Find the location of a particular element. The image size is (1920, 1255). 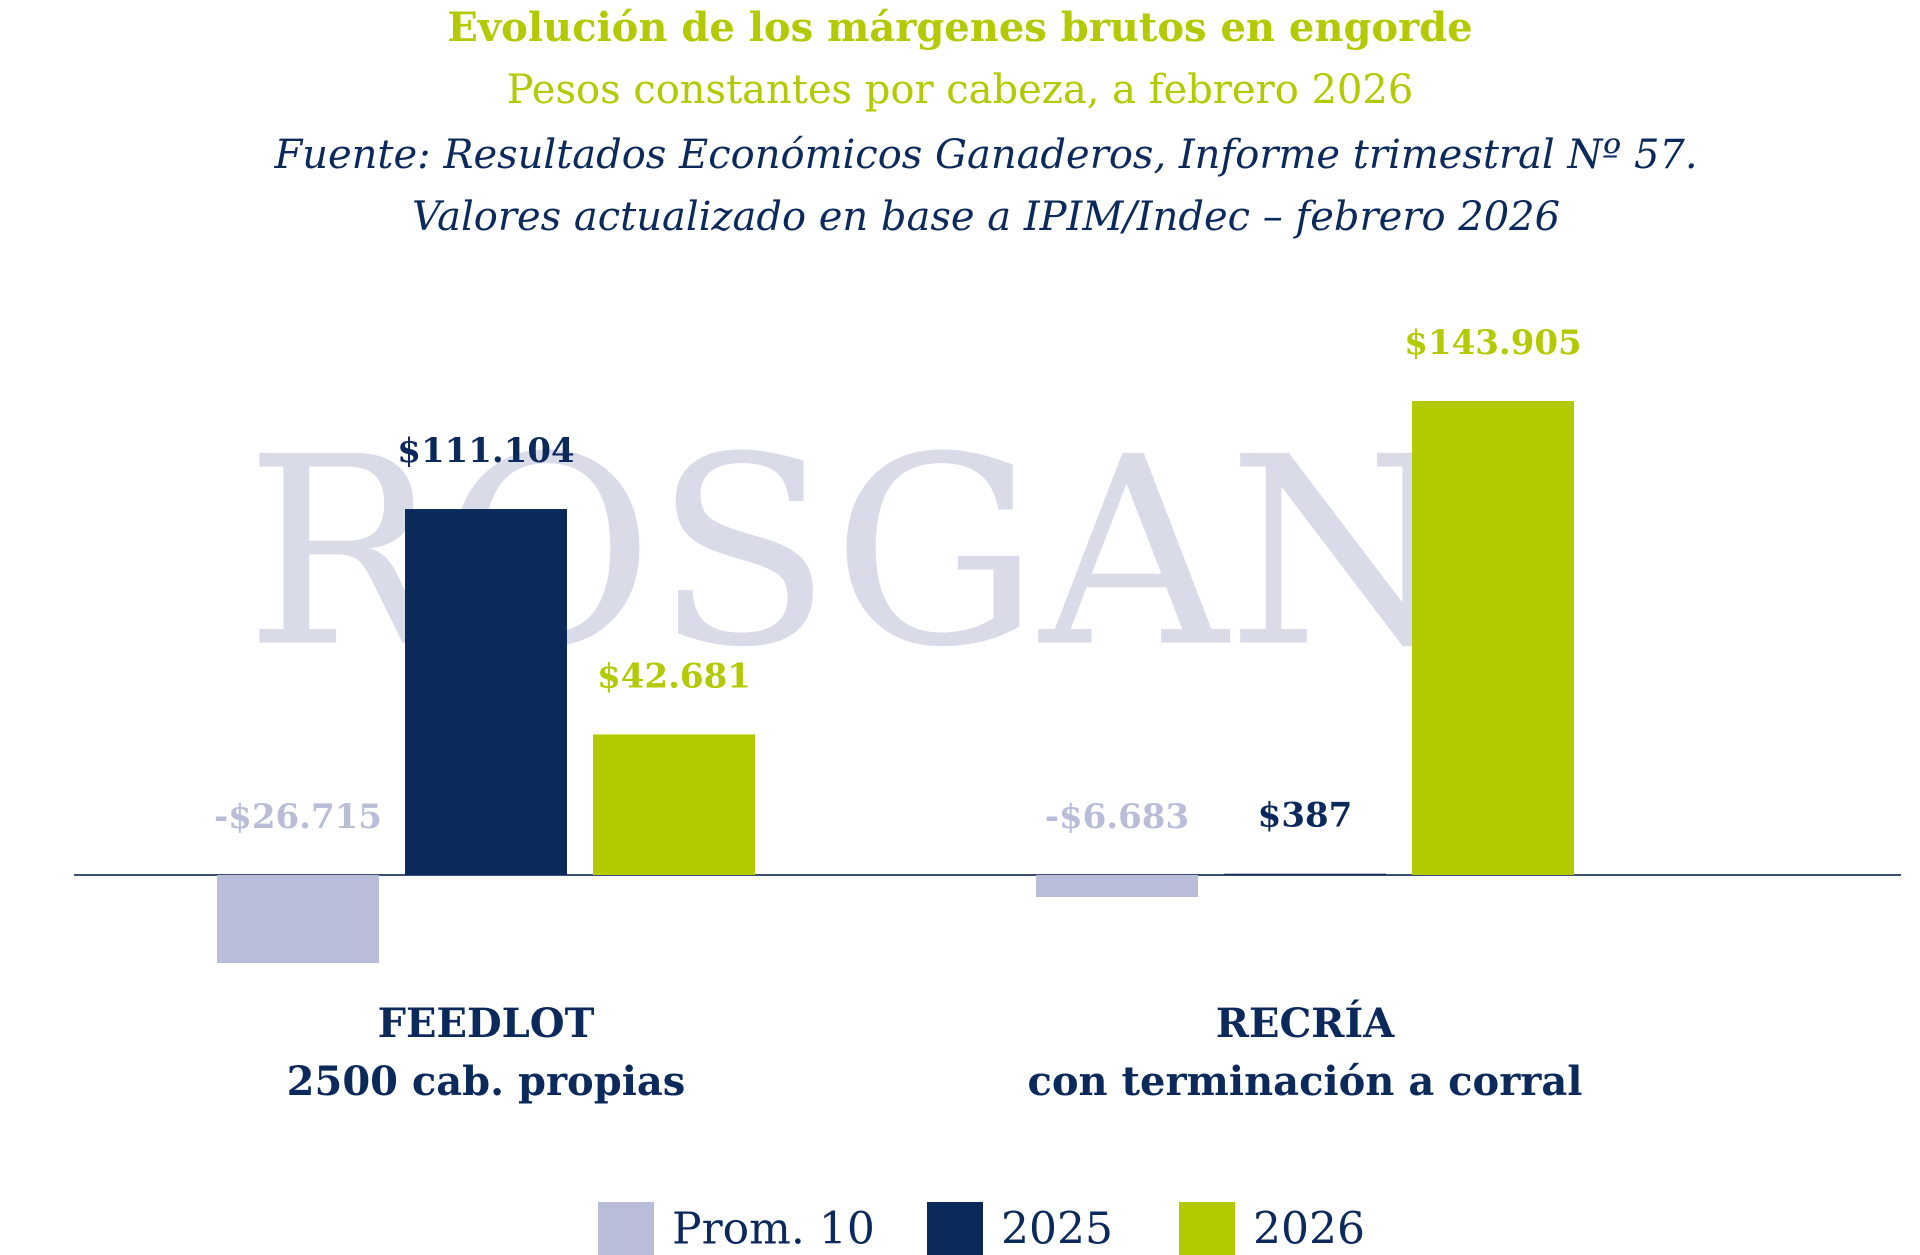

legend-label: 2025 is located at coordinates (1057, 1229).